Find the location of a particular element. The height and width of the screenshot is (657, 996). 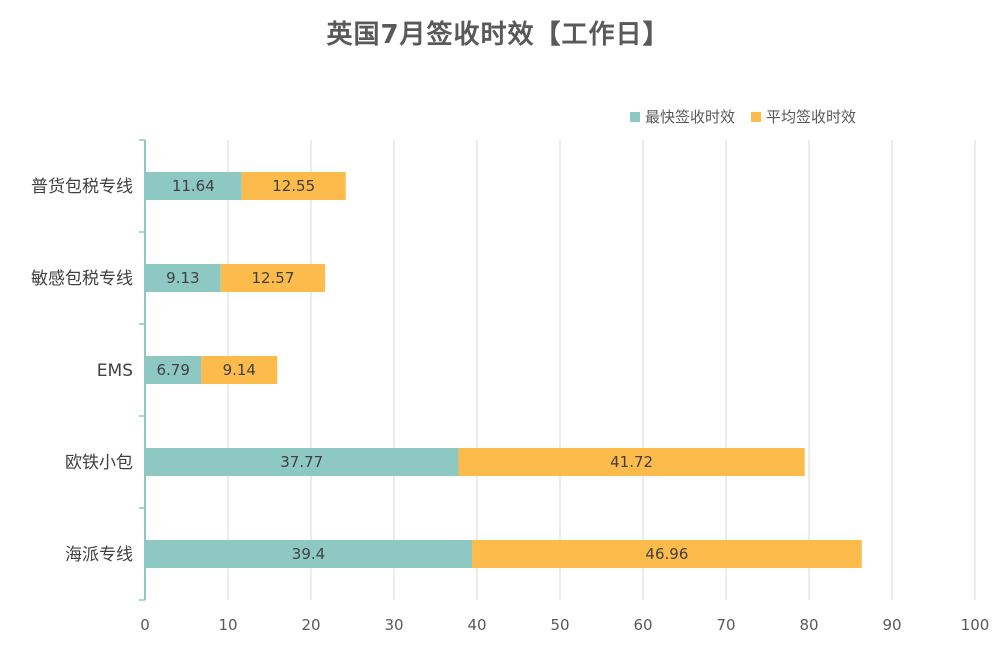

x-tick-label-60: 60 is located at coordinates (642, 625).